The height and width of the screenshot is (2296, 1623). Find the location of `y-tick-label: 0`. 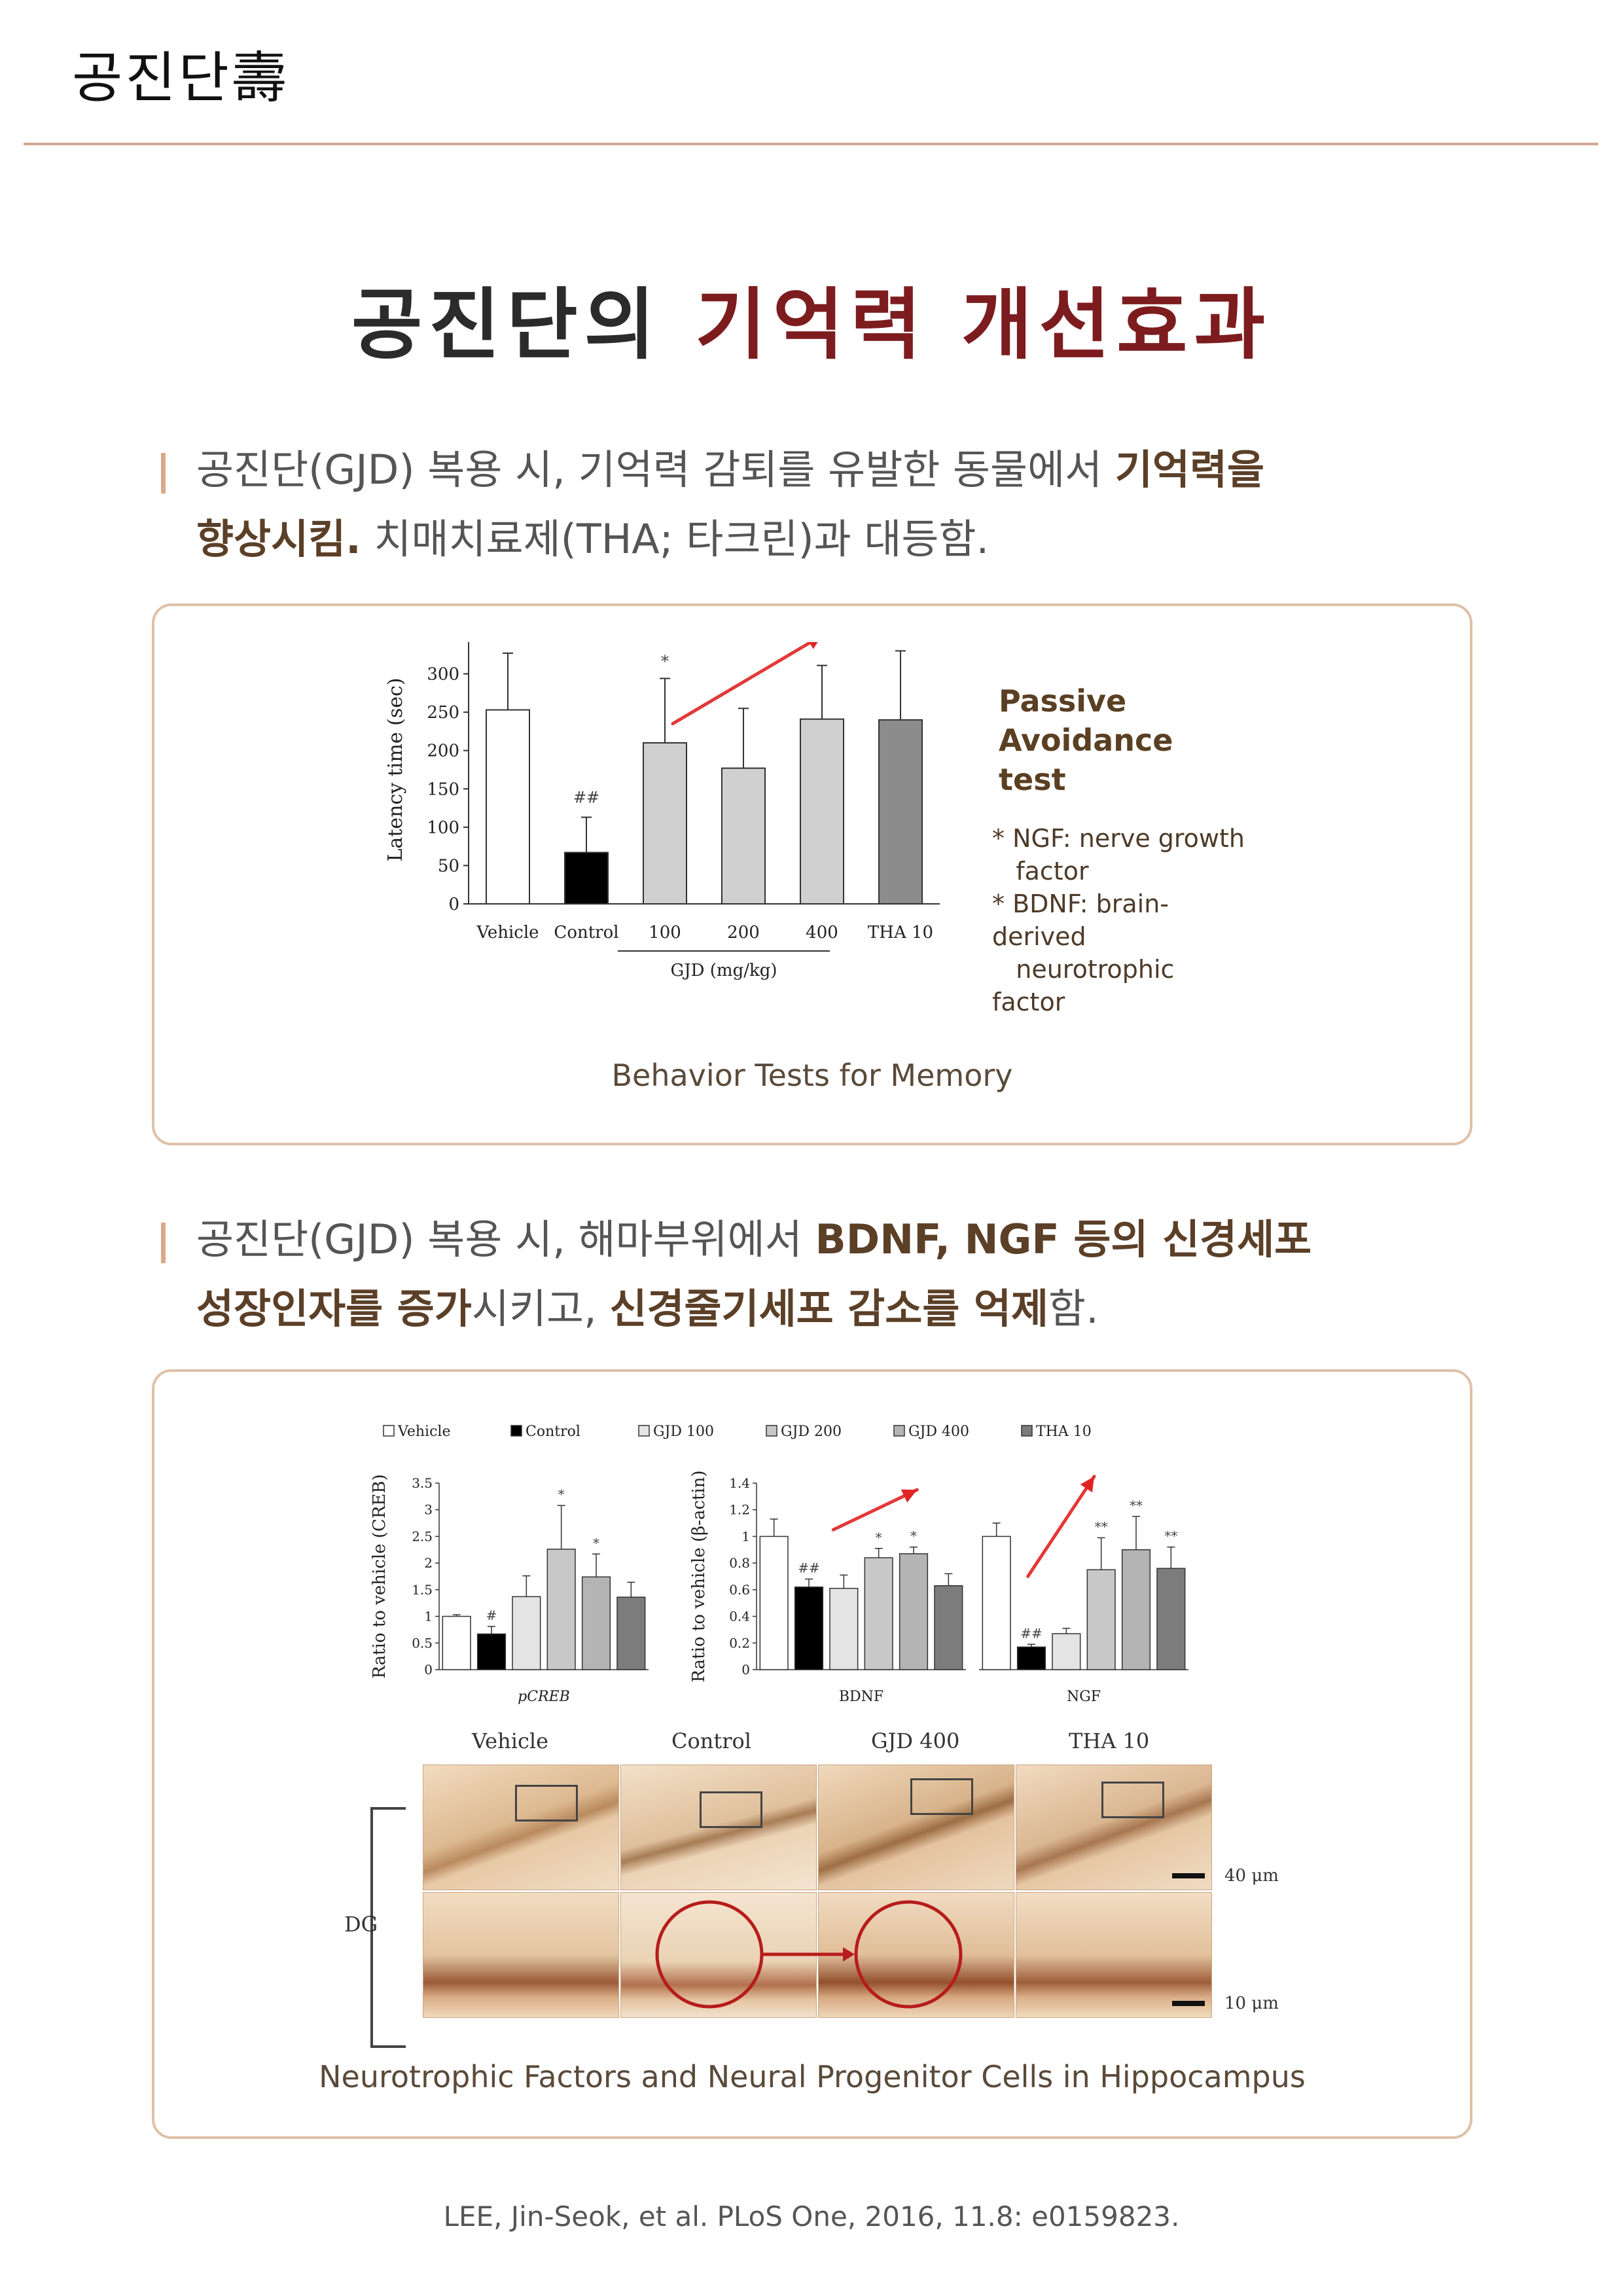

y-tick-label: 0 is located at coordinates (429, 1669).